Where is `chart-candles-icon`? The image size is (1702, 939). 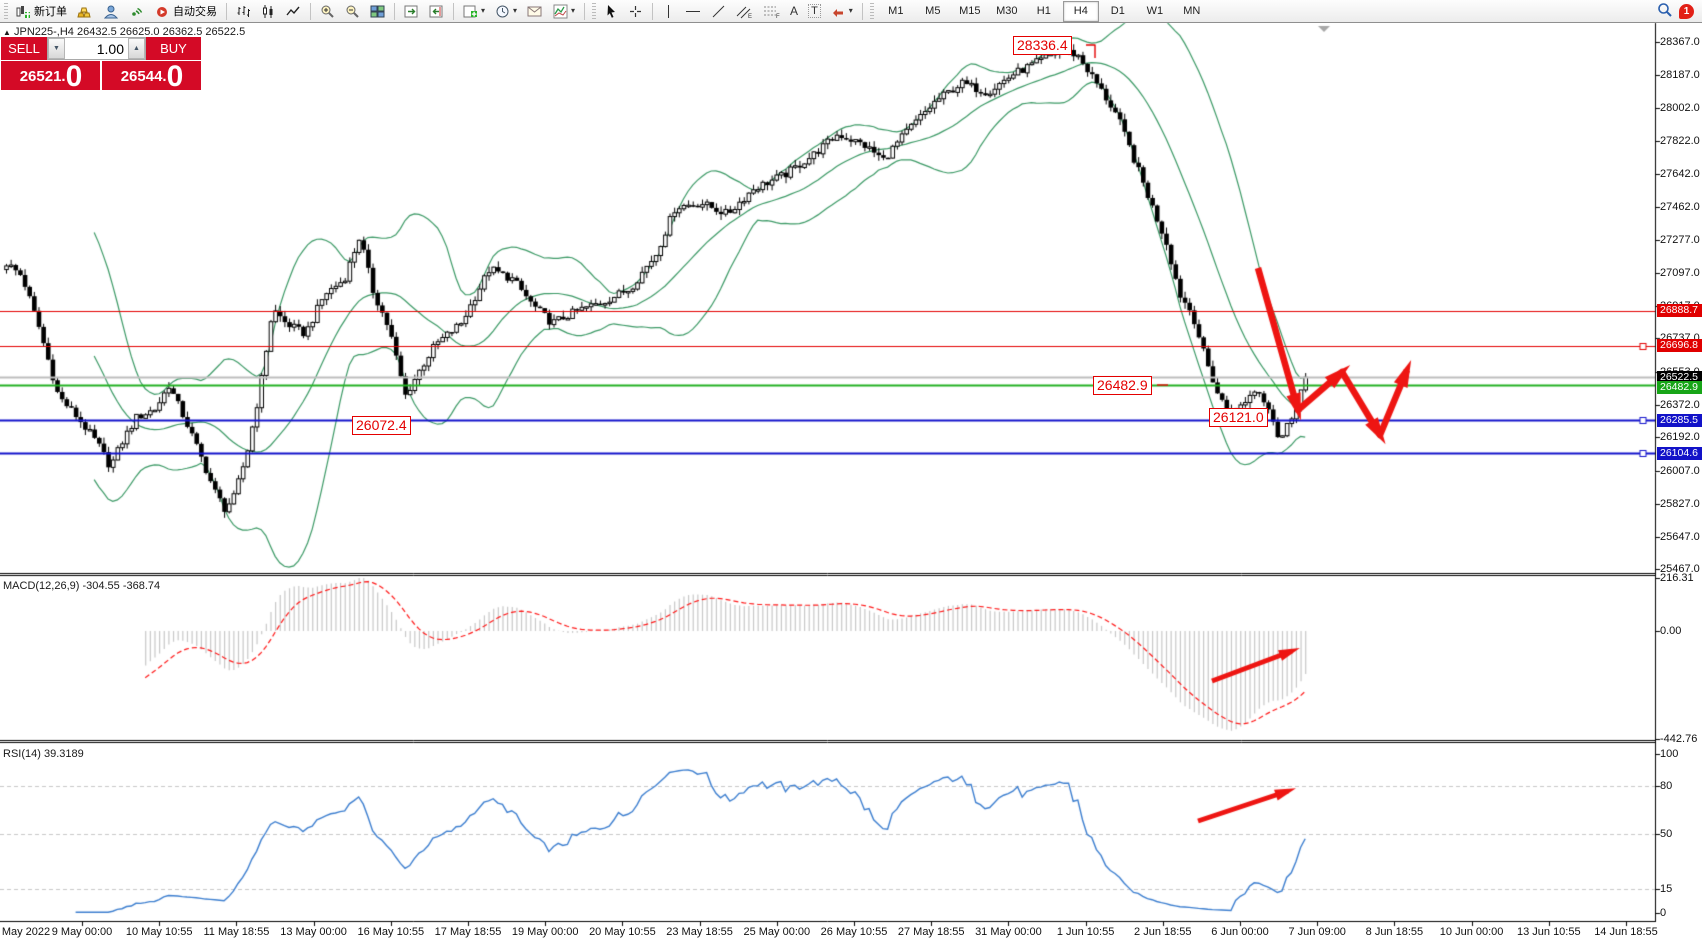 chart-candles-icon is located at coordinates (268, 11).